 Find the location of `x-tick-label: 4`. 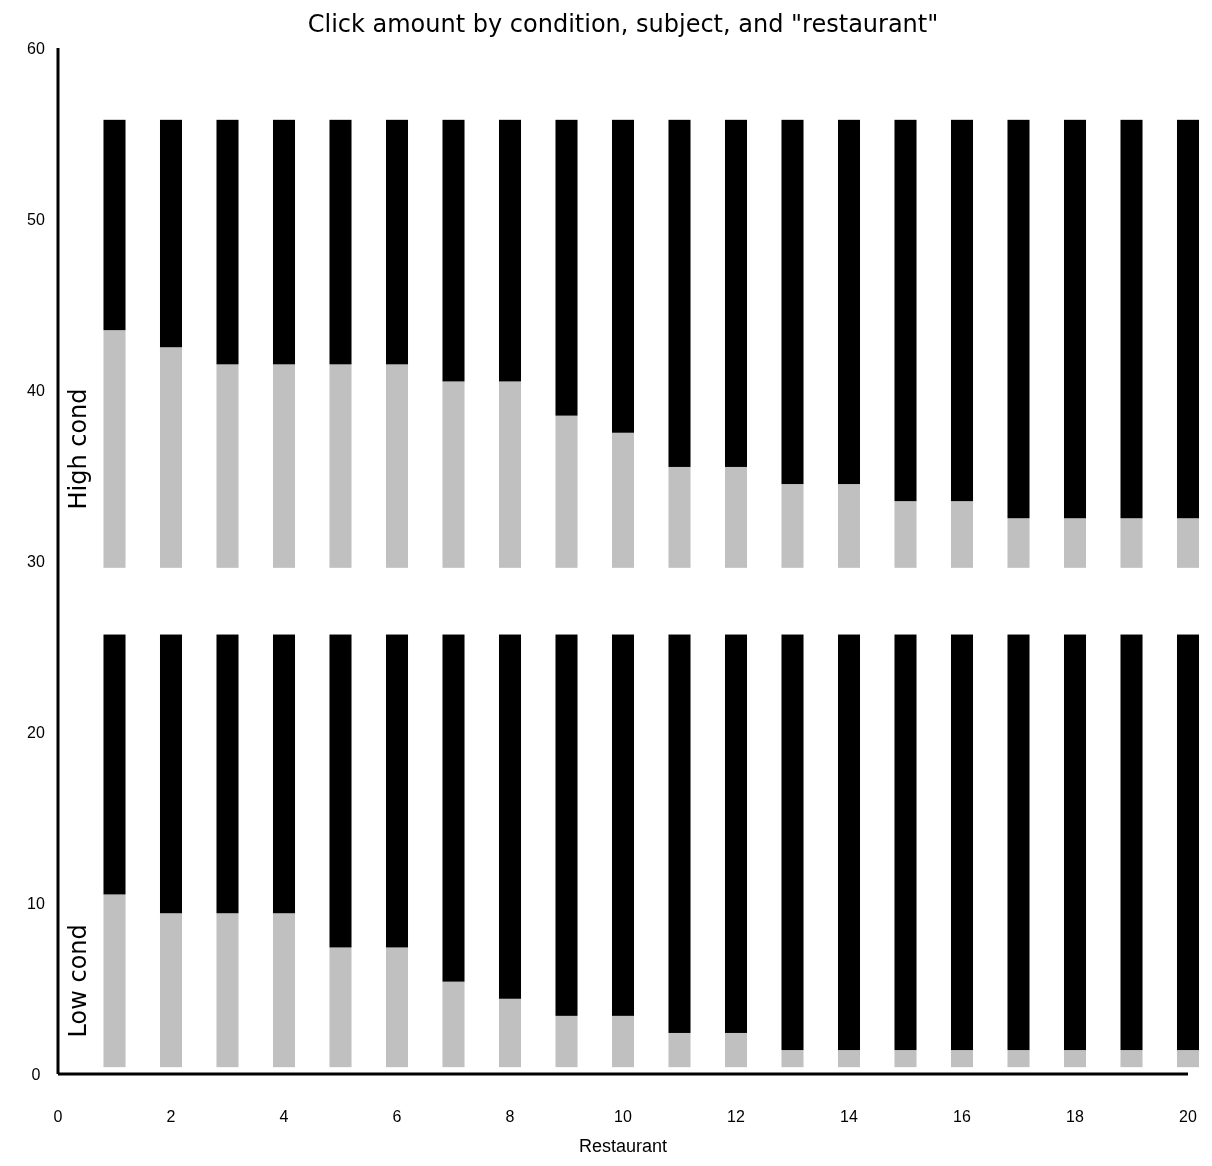

x-tick-label: 4 is located at coordinates (284, 1116).